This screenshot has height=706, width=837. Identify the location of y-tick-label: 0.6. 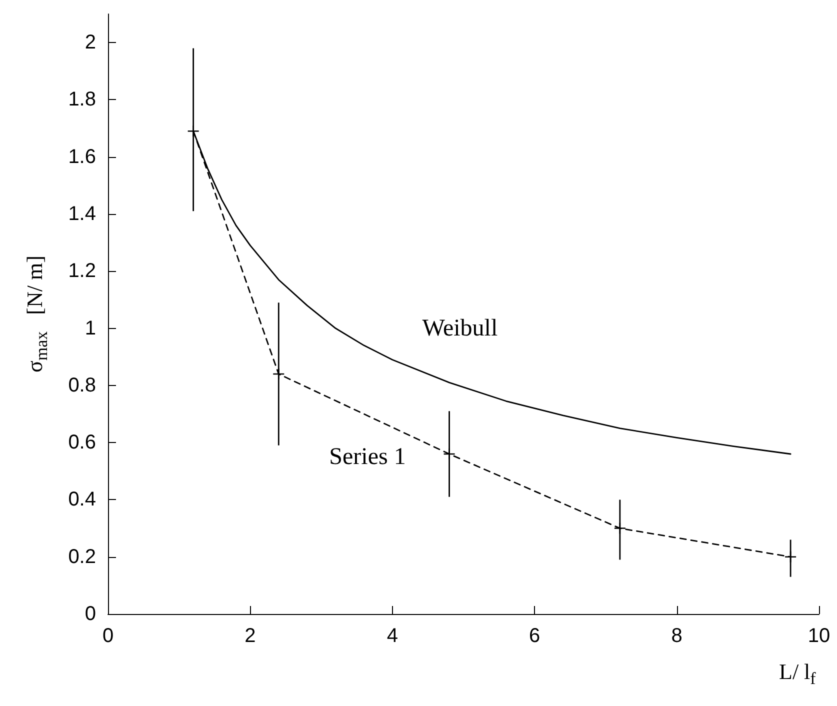
(82, 443).